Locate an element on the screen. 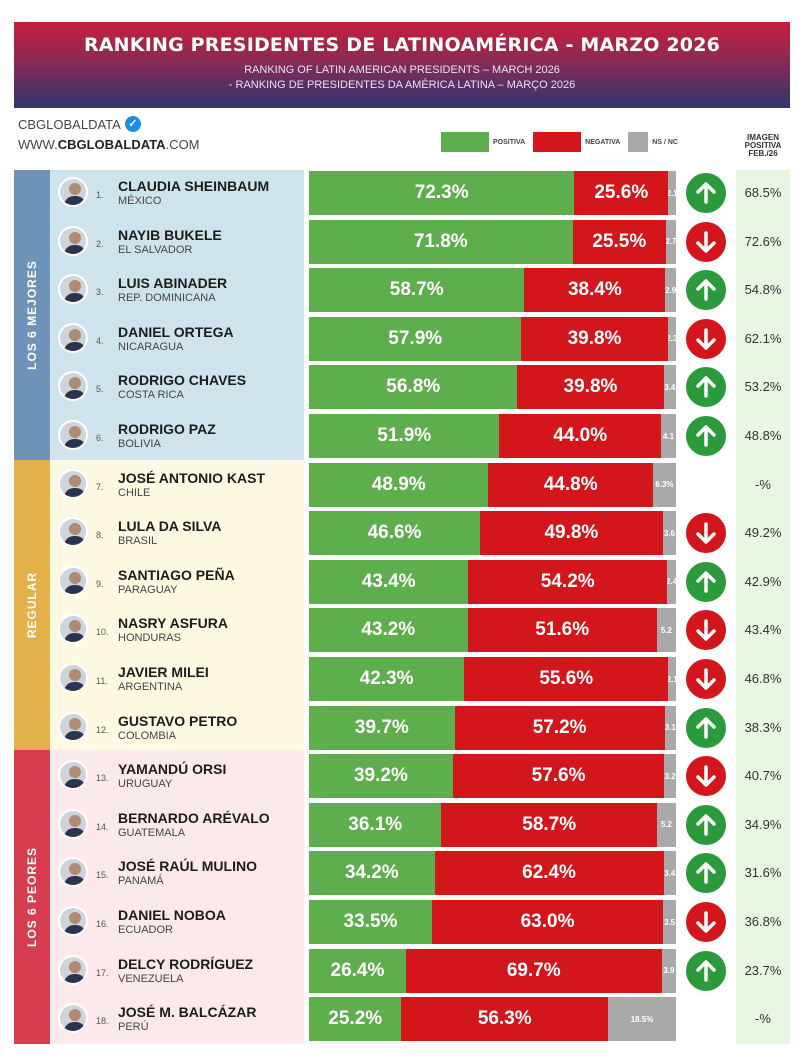 Image resolution: width=807 pixels, height=1059 pixels. rank-number: 18. is located at coordinates (102, 1021).